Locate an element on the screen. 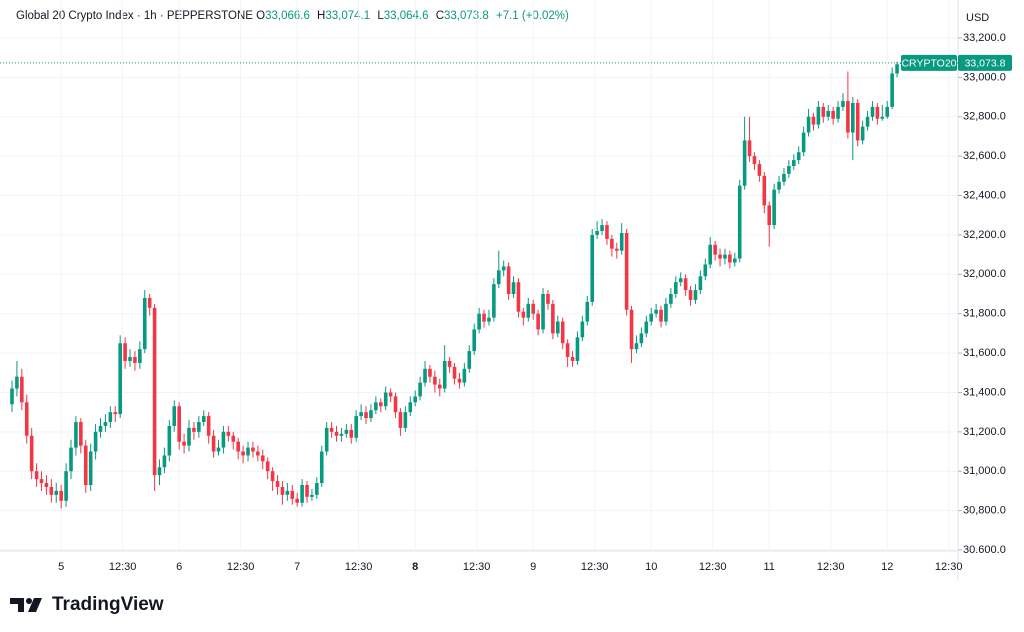 The width and height of the screenshot is (1024, 632). y-tick-label: 31,600.0 is located at coordinates (984, 353).